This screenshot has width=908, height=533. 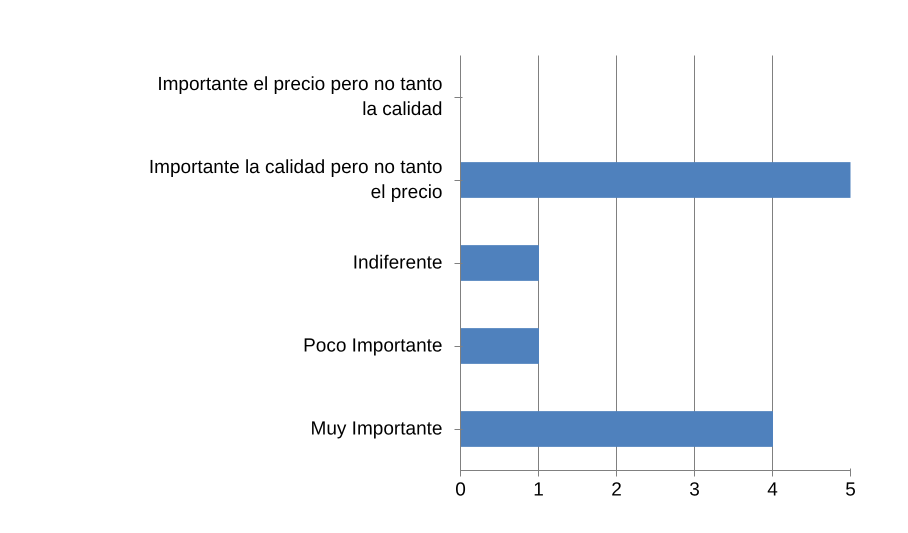 I want to click on x-tick-label: 1, so click(x=538, y=490).